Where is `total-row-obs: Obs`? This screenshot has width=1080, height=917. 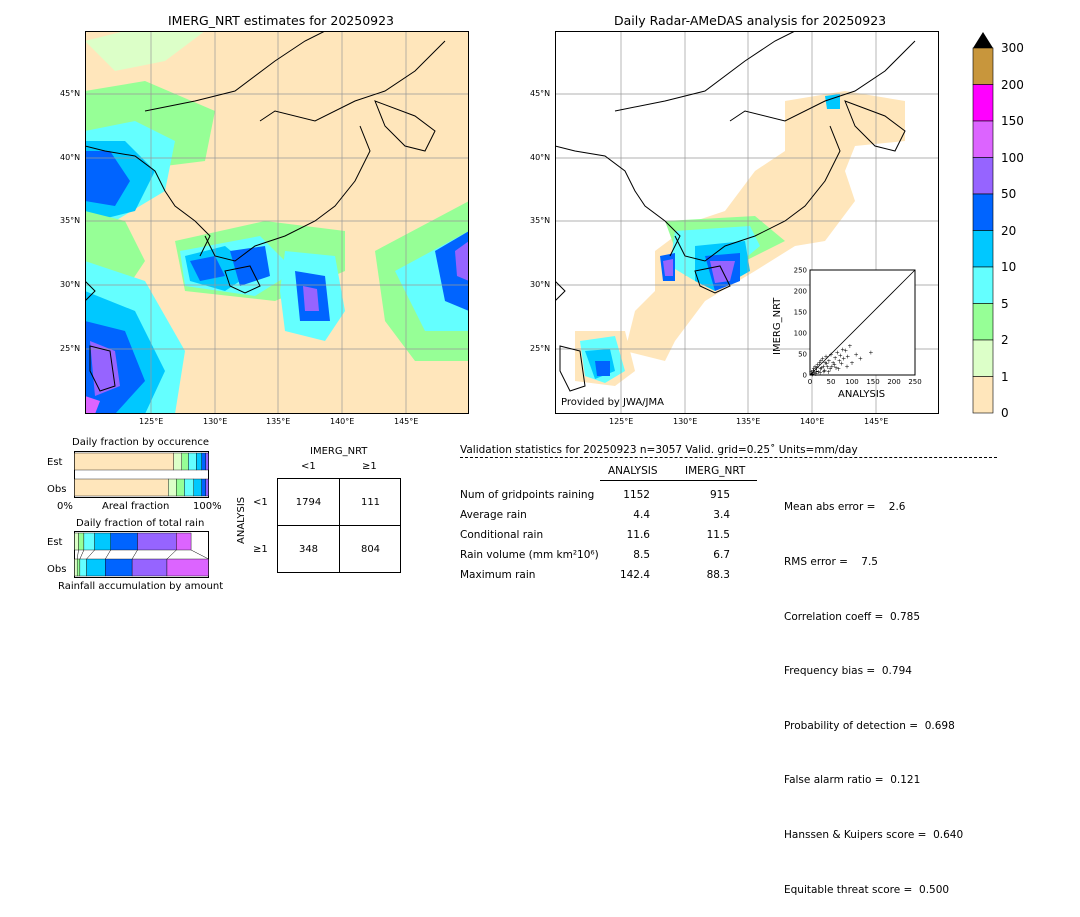
total-row-obs: Obs is located at coordinates (57, 569).